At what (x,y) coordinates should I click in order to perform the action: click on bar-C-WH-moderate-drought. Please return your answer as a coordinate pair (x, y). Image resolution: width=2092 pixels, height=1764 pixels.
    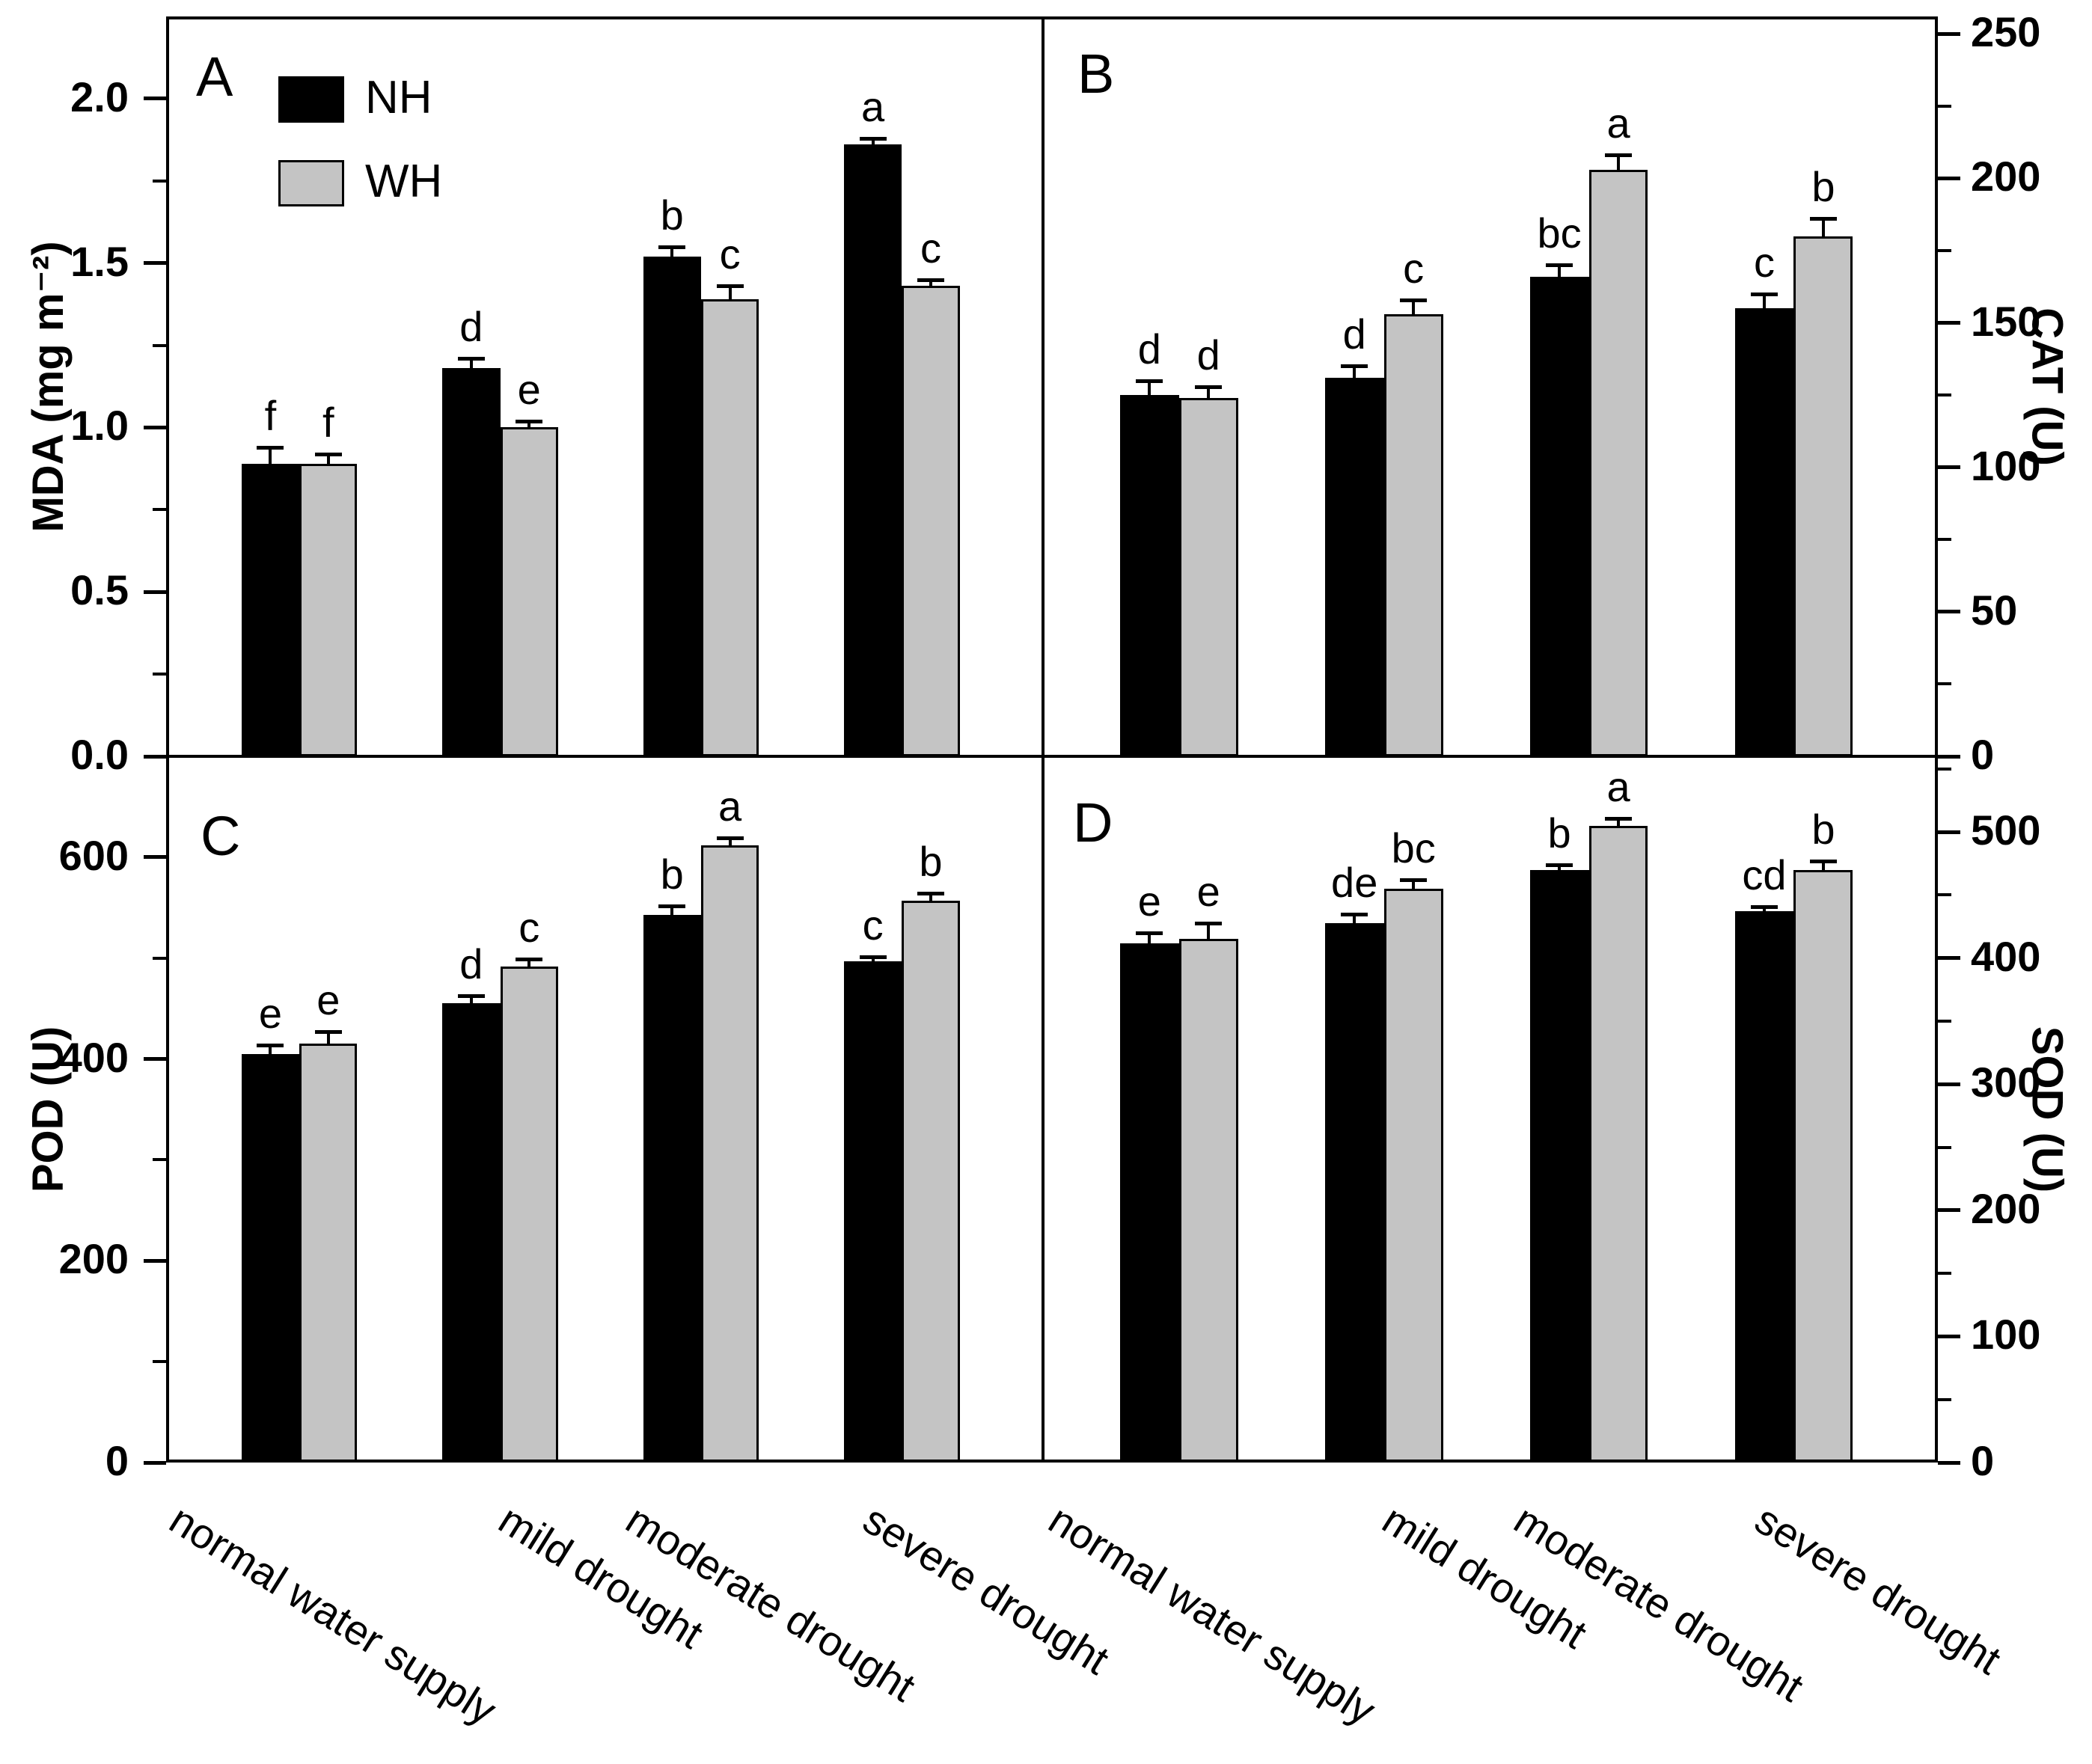
    Looking at the image, I should click on (729, 1154).